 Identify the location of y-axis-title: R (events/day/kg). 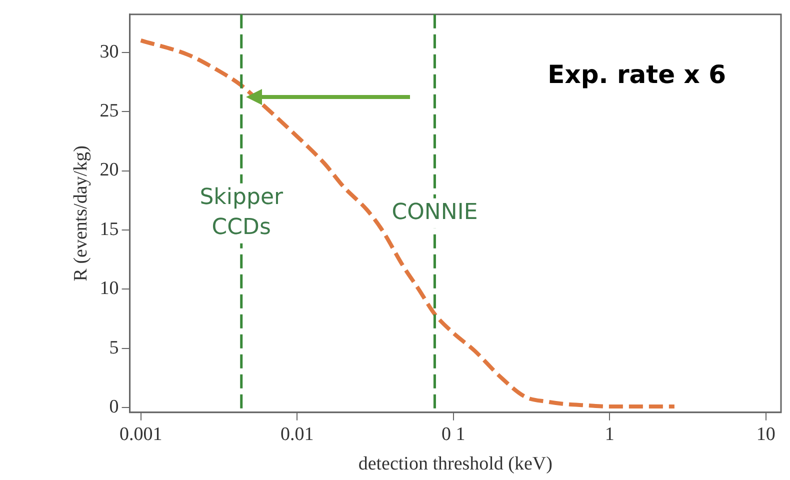
(81, 214).